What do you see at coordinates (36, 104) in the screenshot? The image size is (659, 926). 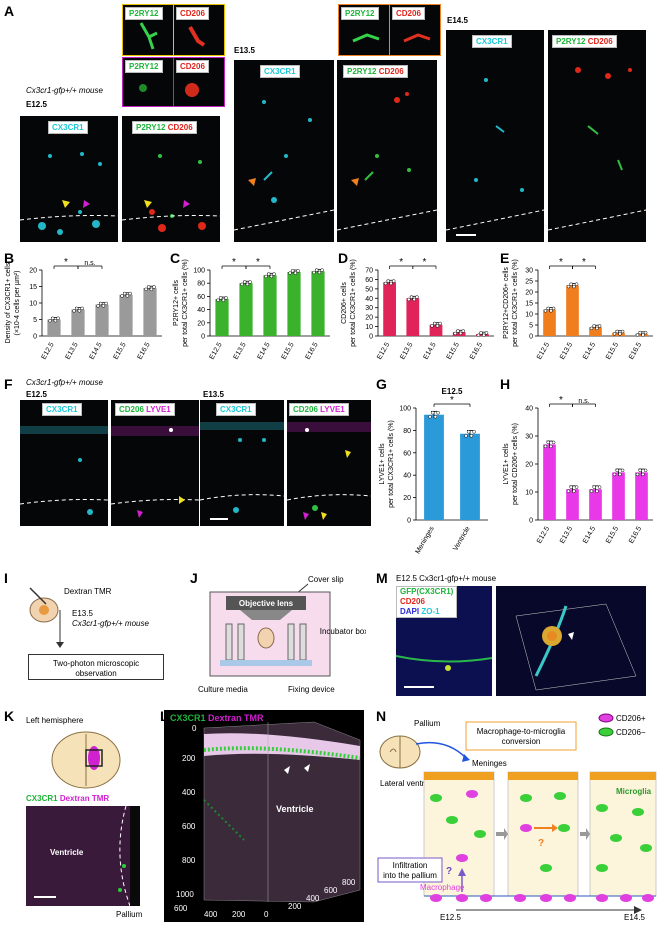 I see `a-e125-label: E12.5` at bounding box center [36, 104].